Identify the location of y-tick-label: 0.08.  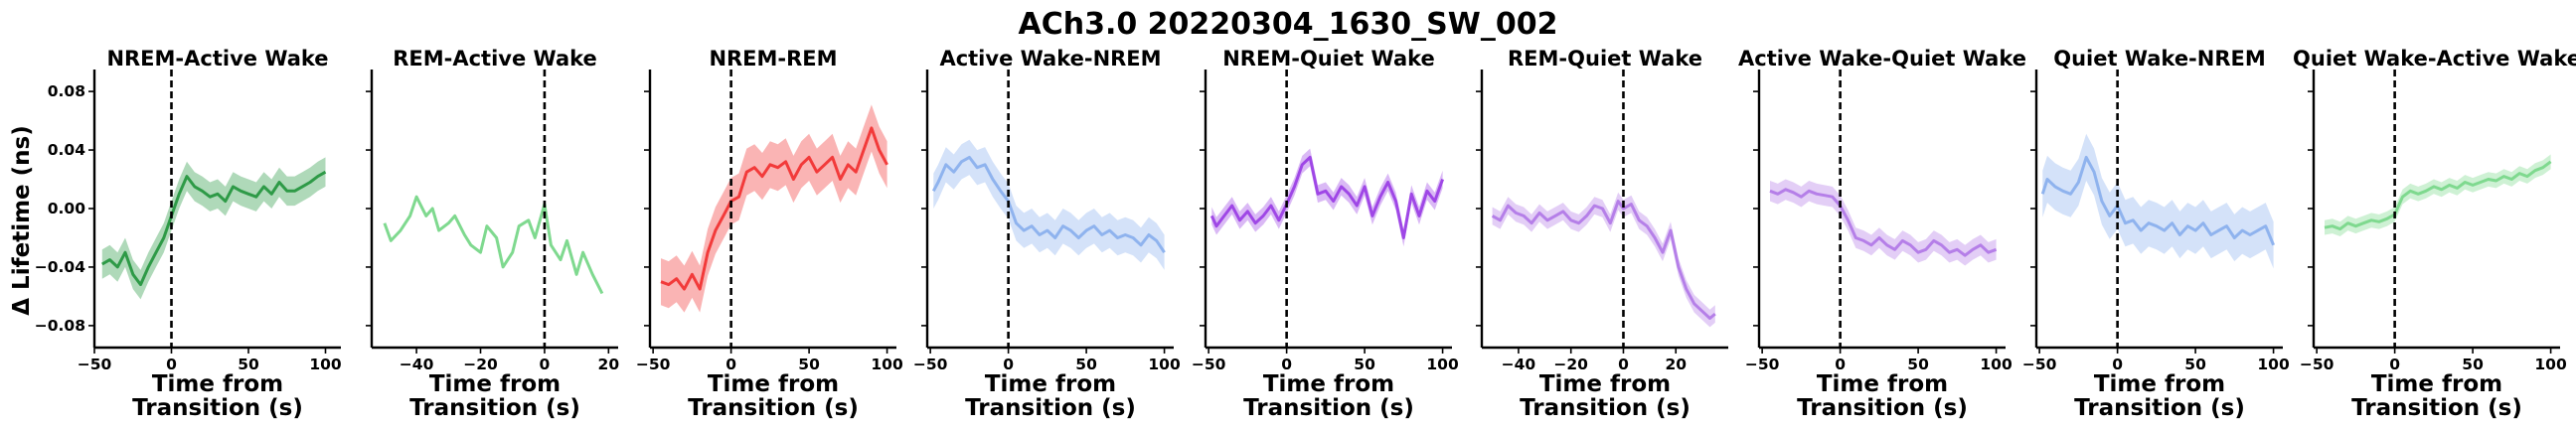
(66, 91).